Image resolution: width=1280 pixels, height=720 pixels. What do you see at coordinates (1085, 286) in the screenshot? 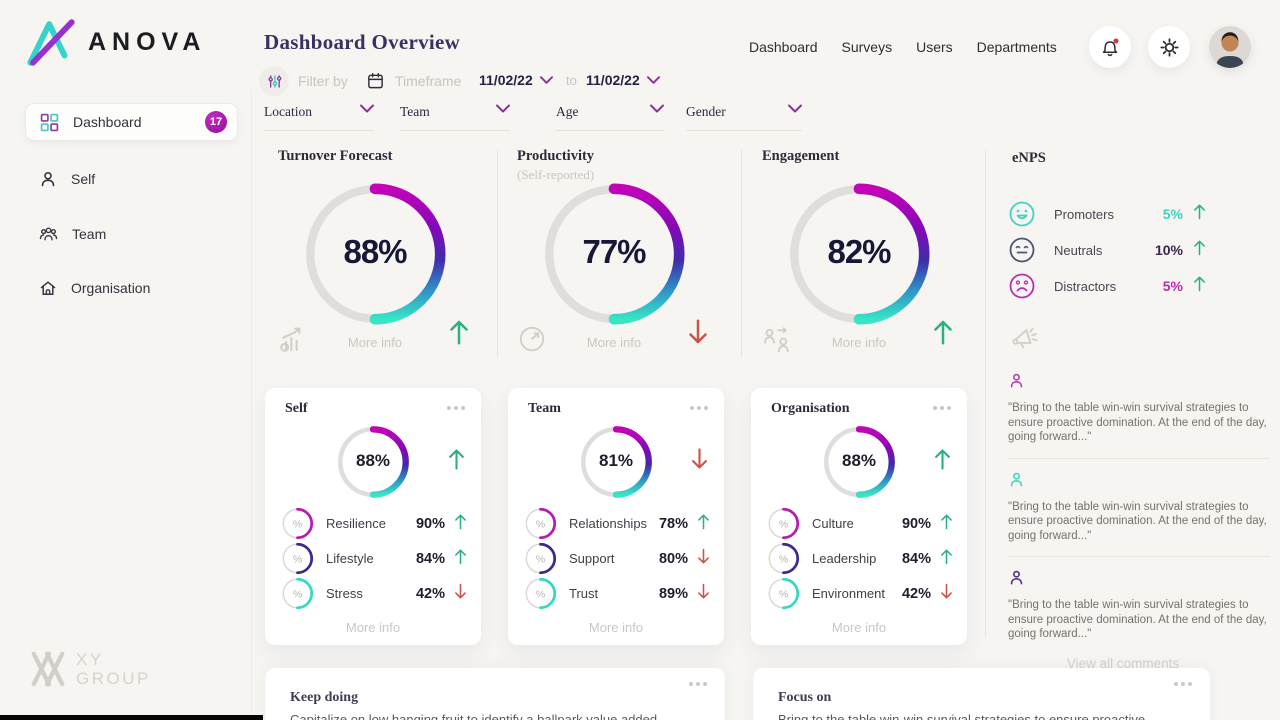
I see `enps-label: Distractors` at bounding box center [1085, 286].